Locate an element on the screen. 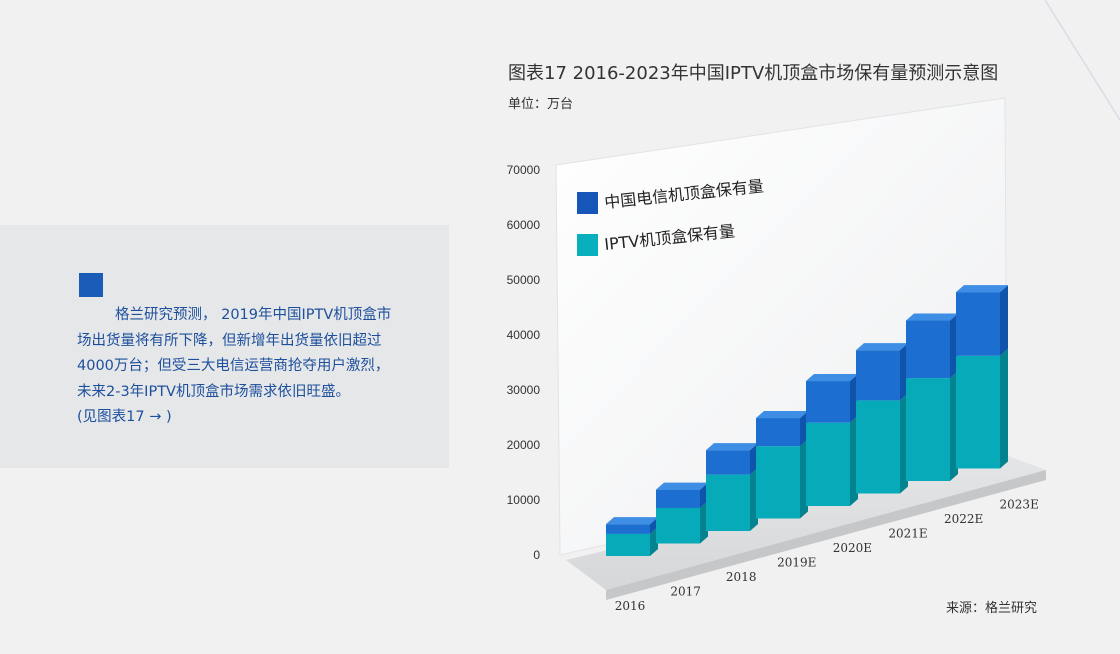 The height and width of the screenshot is (654, 1120). x-tick-label: 2021E is located at coordinates (907, 534).